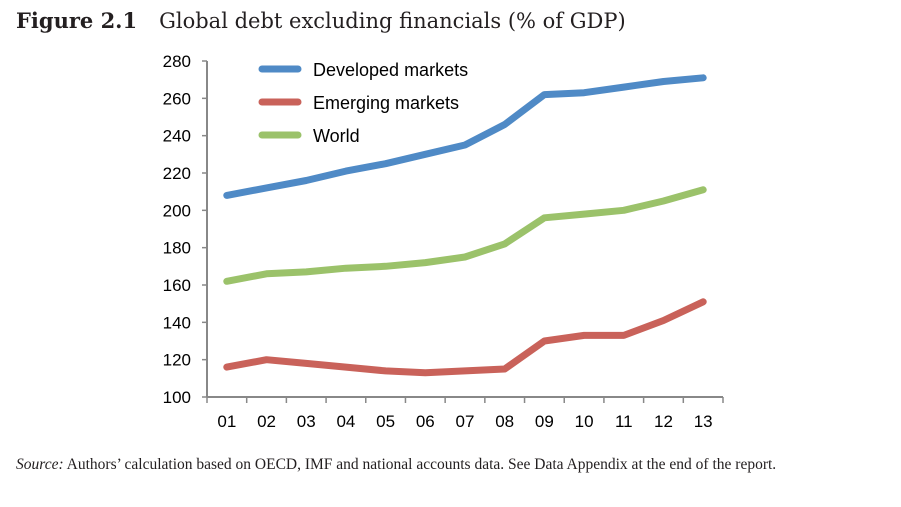 The height and width of the screenshot is (507, 901). Describe the element at coordinates (504, 421) in the screenshot. I see `x-tick-label: 08` at that location.